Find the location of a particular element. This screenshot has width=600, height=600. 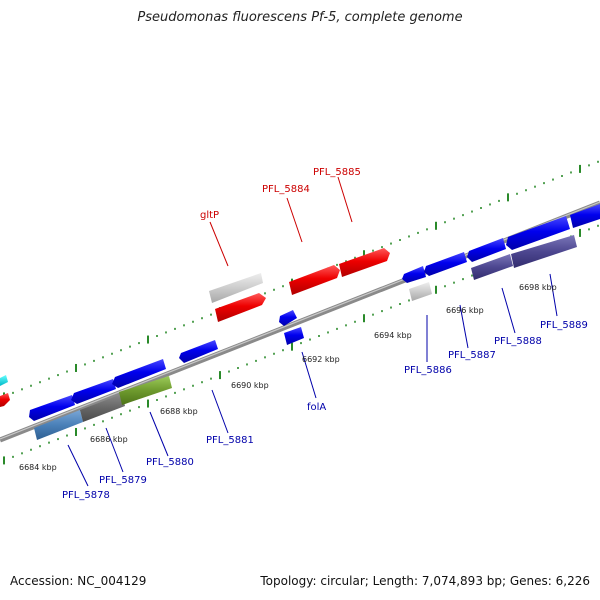

forward-gene-labels: gltP PFL_5884 PFL_5885 is located at coordinates (280, 194).